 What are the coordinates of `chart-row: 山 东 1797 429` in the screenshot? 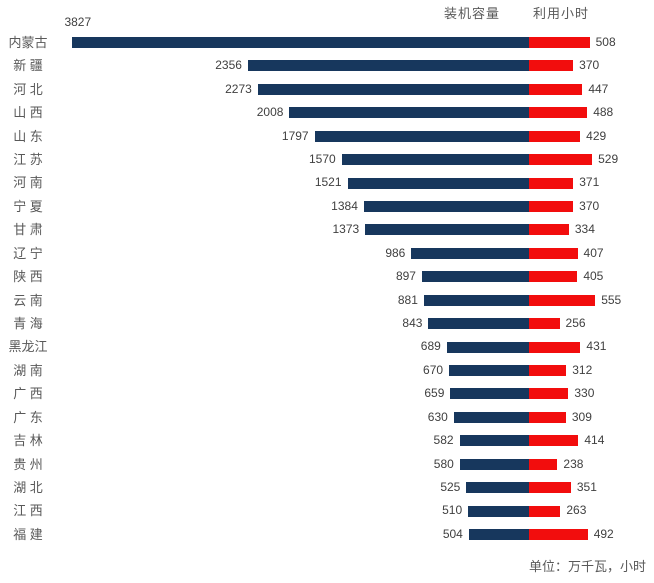 It's located at (327, 136).